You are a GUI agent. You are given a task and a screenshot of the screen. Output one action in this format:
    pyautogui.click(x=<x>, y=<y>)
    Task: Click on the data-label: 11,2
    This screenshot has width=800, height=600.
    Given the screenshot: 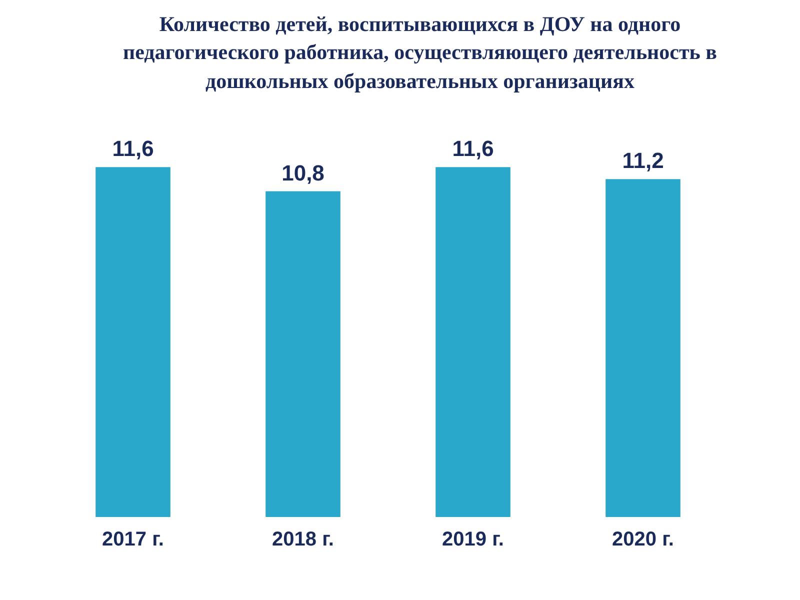 What is the action you would take?
    pyautogui.click(x=643, y=161)
    